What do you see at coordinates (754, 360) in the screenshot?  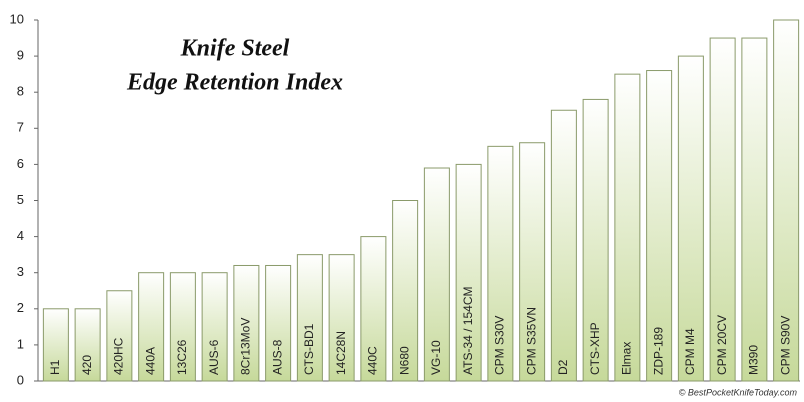 I see `x-tick-label: M390` at bounding box center [754, 360].